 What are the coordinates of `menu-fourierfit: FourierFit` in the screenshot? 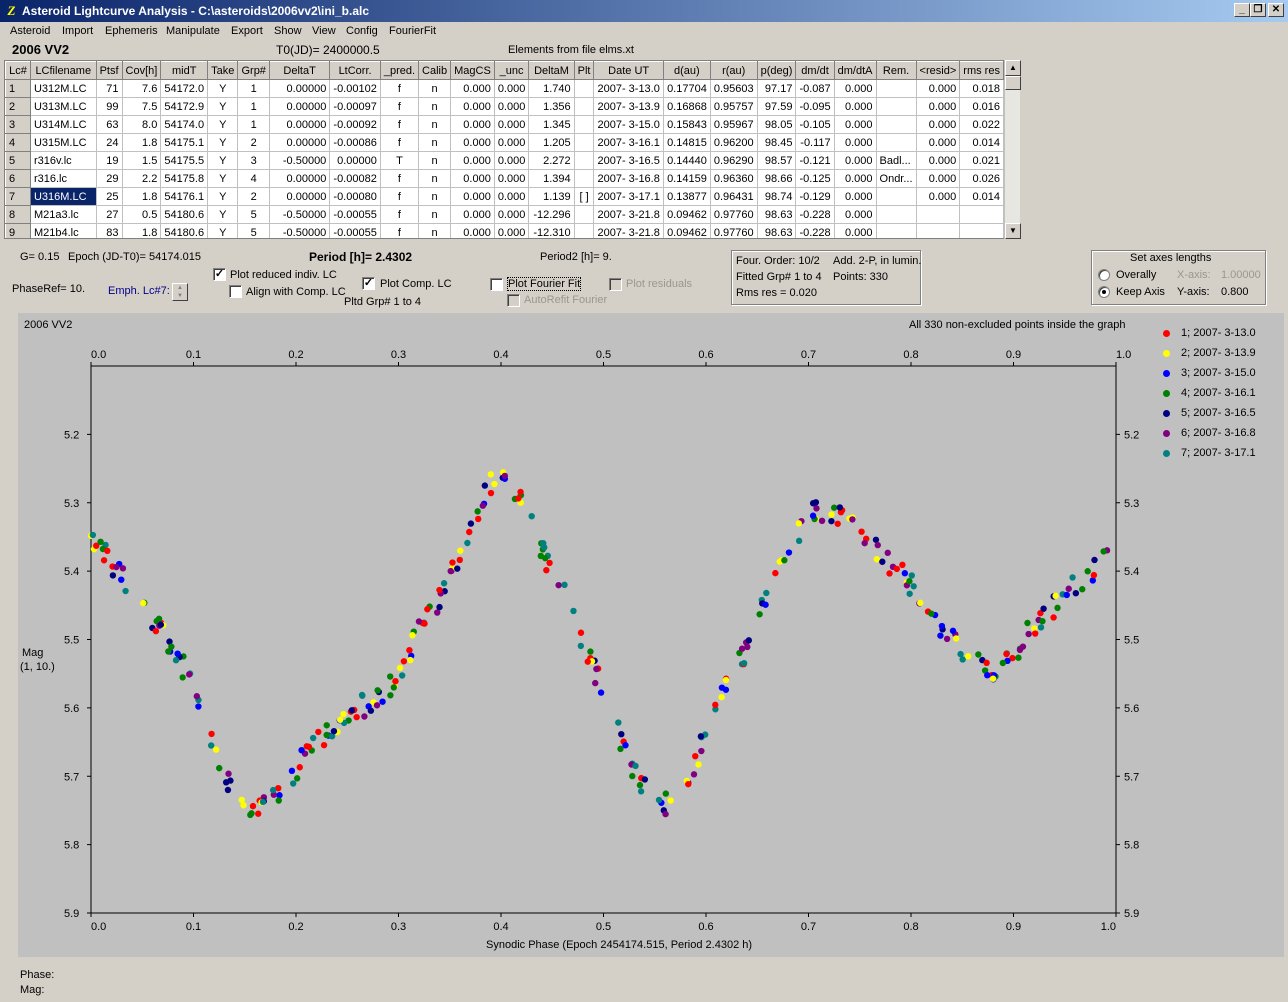 It's located at (413, 31).